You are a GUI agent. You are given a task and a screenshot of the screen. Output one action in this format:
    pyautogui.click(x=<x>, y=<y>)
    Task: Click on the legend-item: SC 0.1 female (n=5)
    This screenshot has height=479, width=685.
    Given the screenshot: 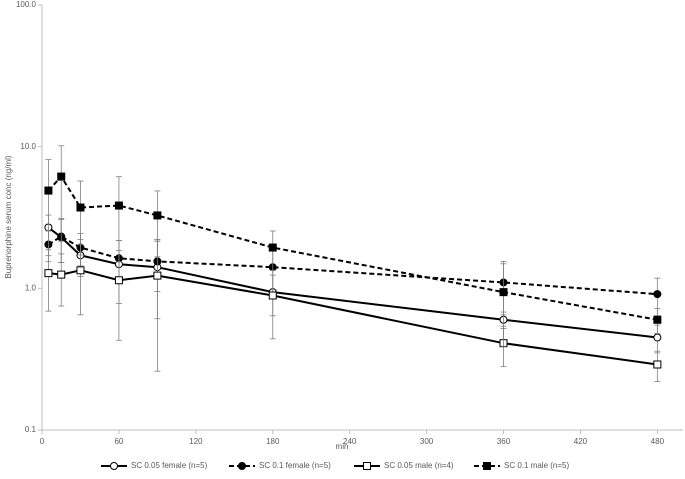 What is the action you would take?
    pyautogui.click(x=280, y=465)
    